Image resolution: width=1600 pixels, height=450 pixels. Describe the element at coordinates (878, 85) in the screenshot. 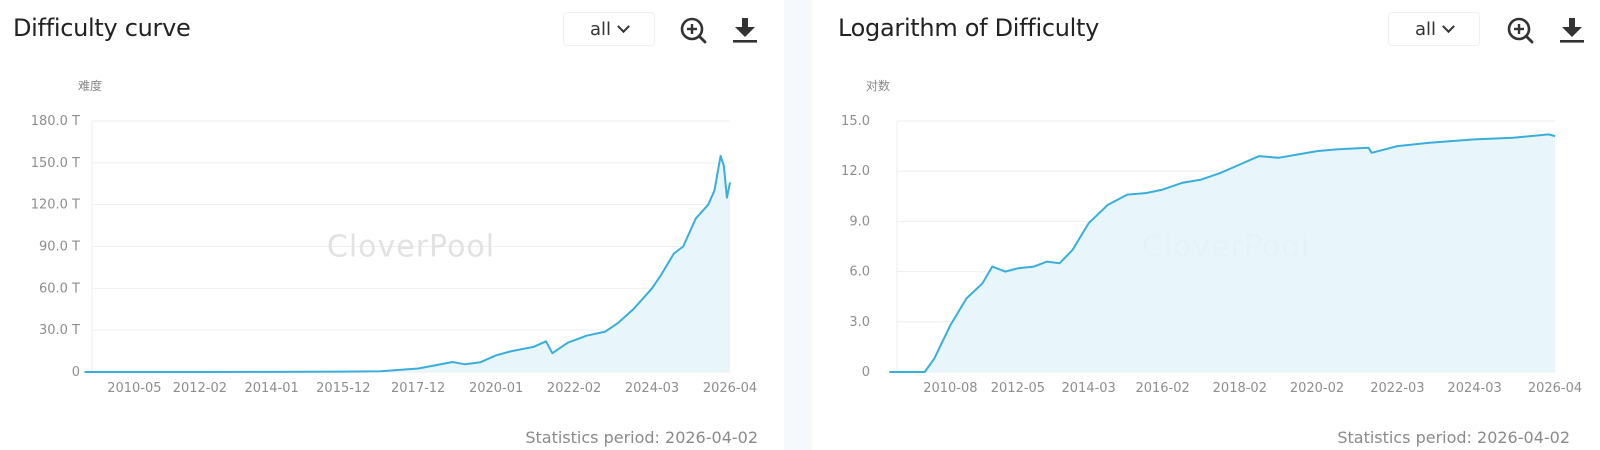

I see `y-axis-unit: 对数` at that location.